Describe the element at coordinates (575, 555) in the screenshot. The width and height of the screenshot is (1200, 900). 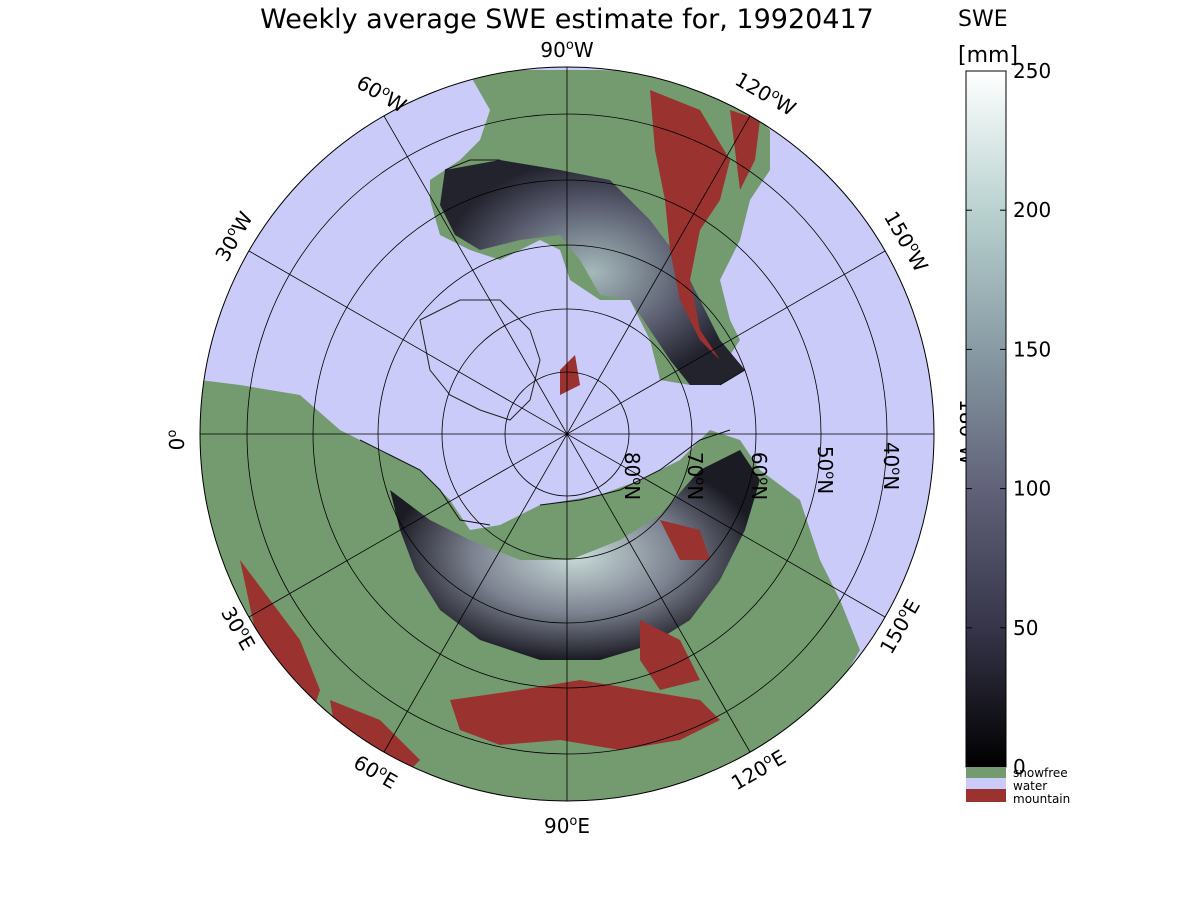
I see `eurasia-snow` at that location.